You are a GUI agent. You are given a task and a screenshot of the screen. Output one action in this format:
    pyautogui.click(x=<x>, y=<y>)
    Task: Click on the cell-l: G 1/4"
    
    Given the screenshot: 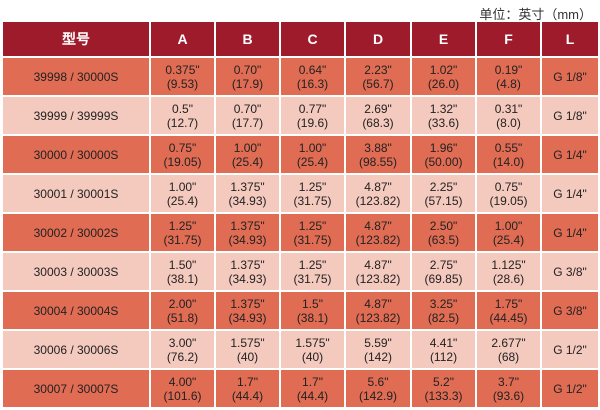 What is the action you would take?
    pyautogui.click(x=570, y=154)
    